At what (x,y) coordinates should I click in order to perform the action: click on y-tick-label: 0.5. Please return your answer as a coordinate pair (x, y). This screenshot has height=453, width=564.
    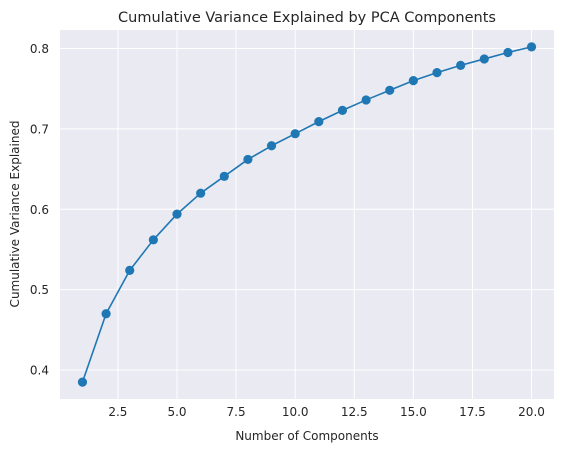
    Looking at the image, I should click on (39, 290).